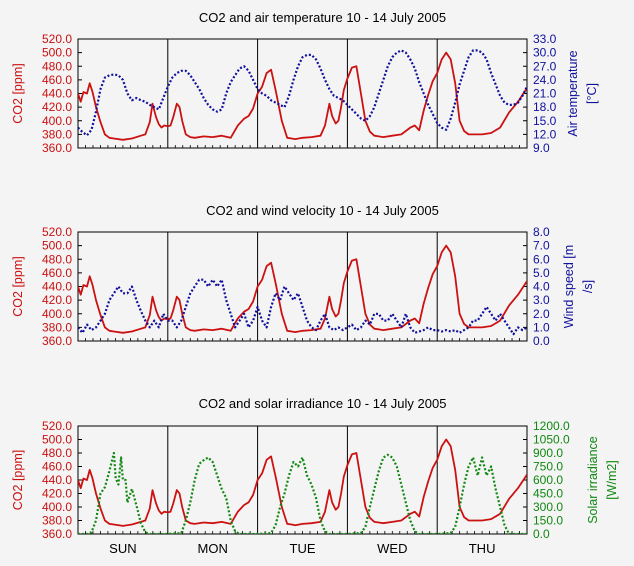 The width and height of the screenshot is (634, 566). What do you see at coordinates (545, 121) in the screenshot?
I see `right-y-tick-label: 15.0` at bounding box center [545, 121].